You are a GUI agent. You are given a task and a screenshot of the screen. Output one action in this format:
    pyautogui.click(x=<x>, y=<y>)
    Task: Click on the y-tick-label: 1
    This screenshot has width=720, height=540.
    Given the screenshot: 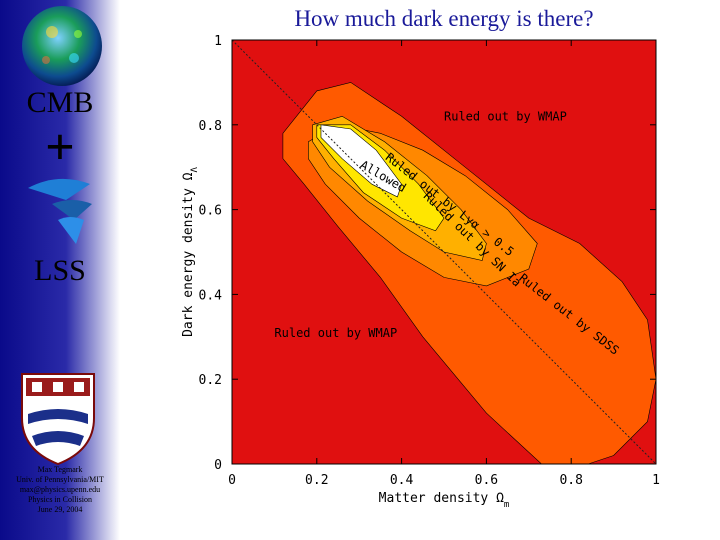 What is the action you would take?
    pyautogui.click(x=218, y=41)
    